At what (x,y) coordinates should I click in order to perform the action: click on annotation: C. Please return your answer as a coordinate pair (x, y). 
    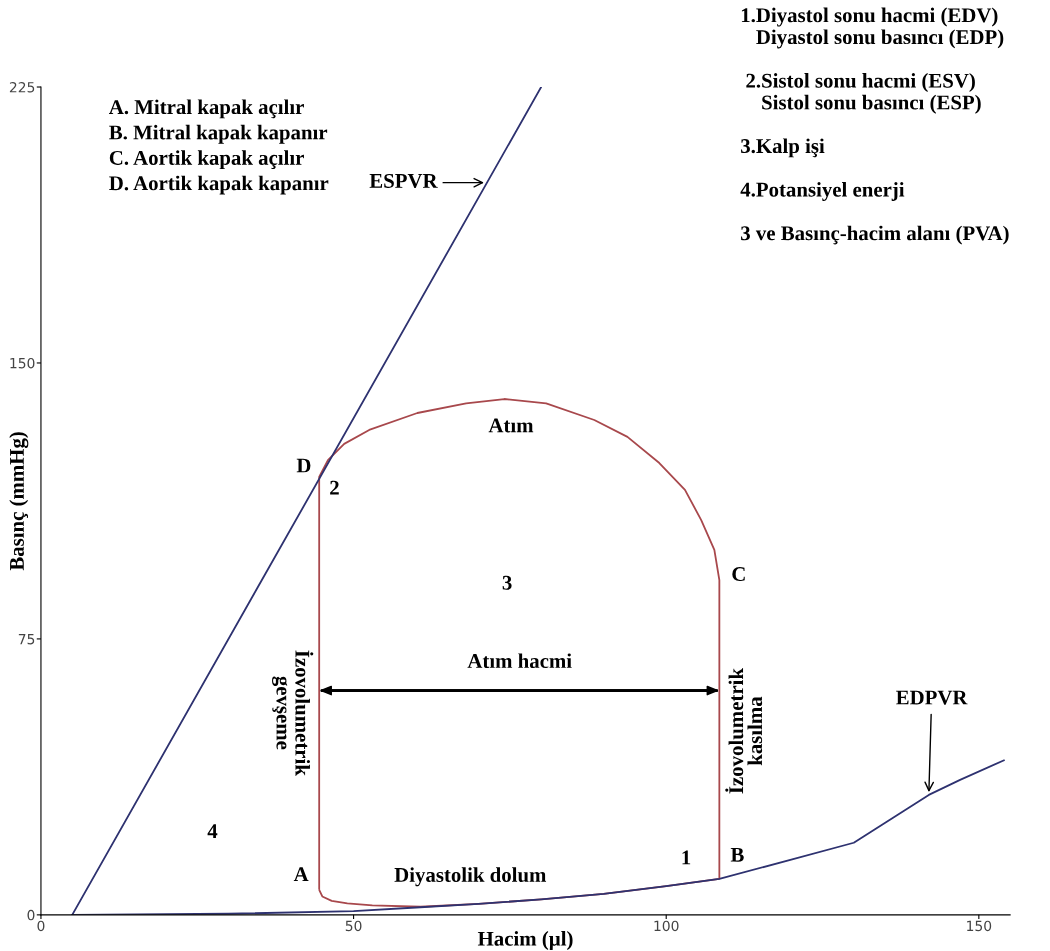
    Looking at the image, I should click on (738, 574).